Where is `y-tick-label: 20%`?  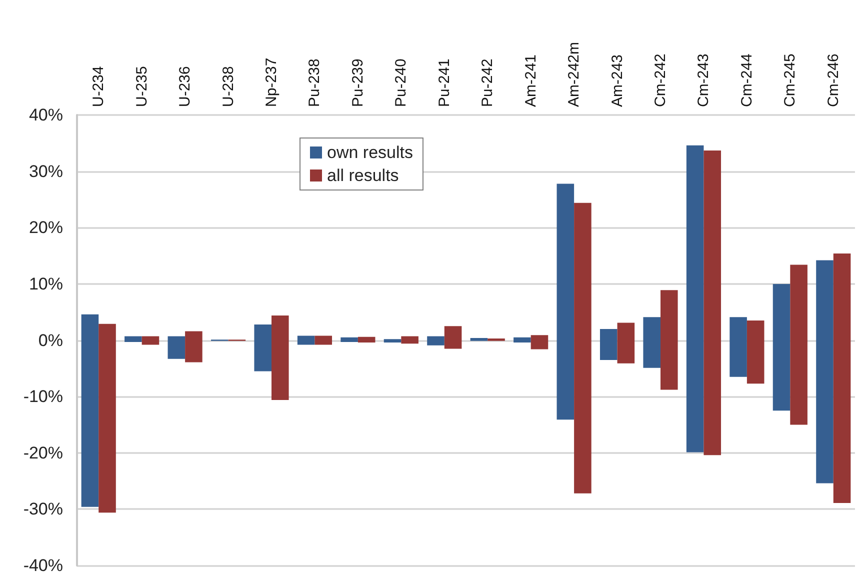 y-tick-label: 20% is located at coordinates (45, 228).